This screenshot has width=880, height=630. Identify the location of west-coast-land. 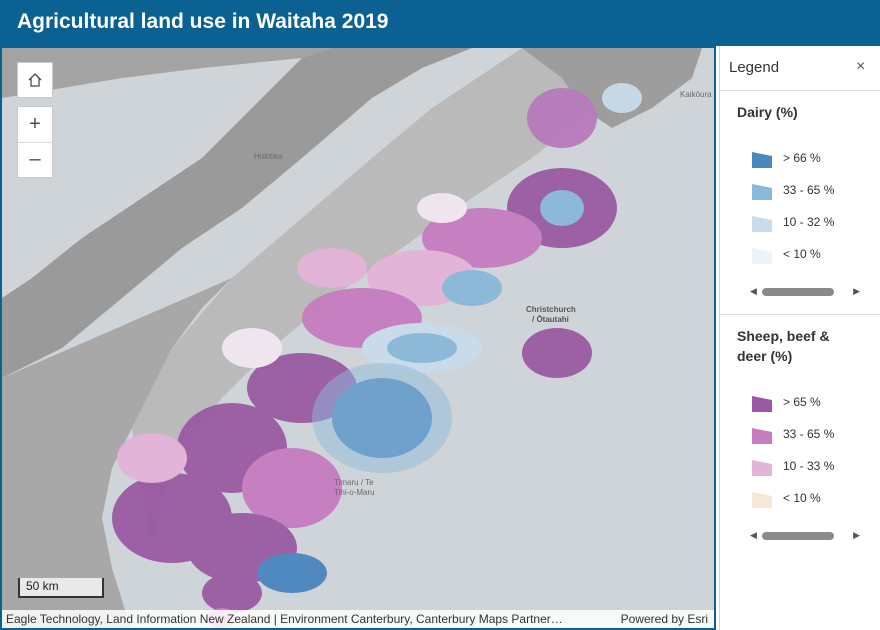
(167, 73).